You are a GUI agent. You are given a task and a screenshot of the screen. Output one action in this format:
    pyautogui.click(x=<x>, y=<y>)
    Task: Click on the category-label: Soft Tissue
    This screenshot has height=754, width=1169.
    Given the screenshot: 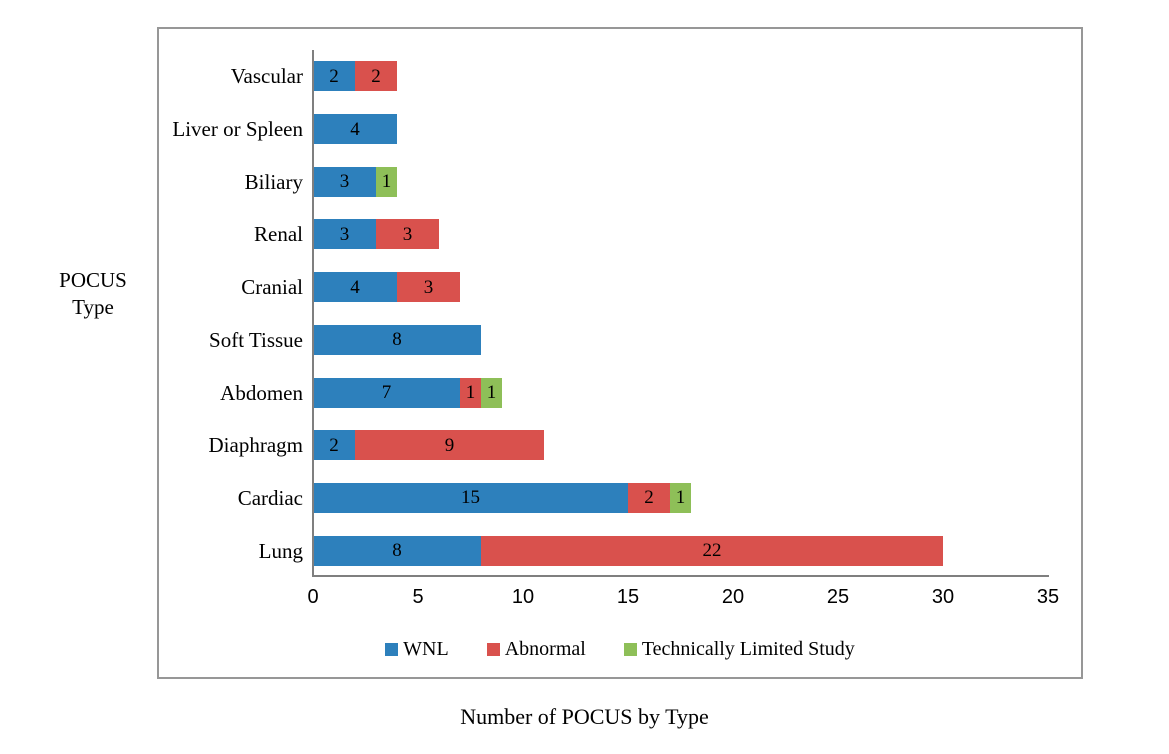 What is the action you would take?
    pyautogui.click(x=256, y=339)
    